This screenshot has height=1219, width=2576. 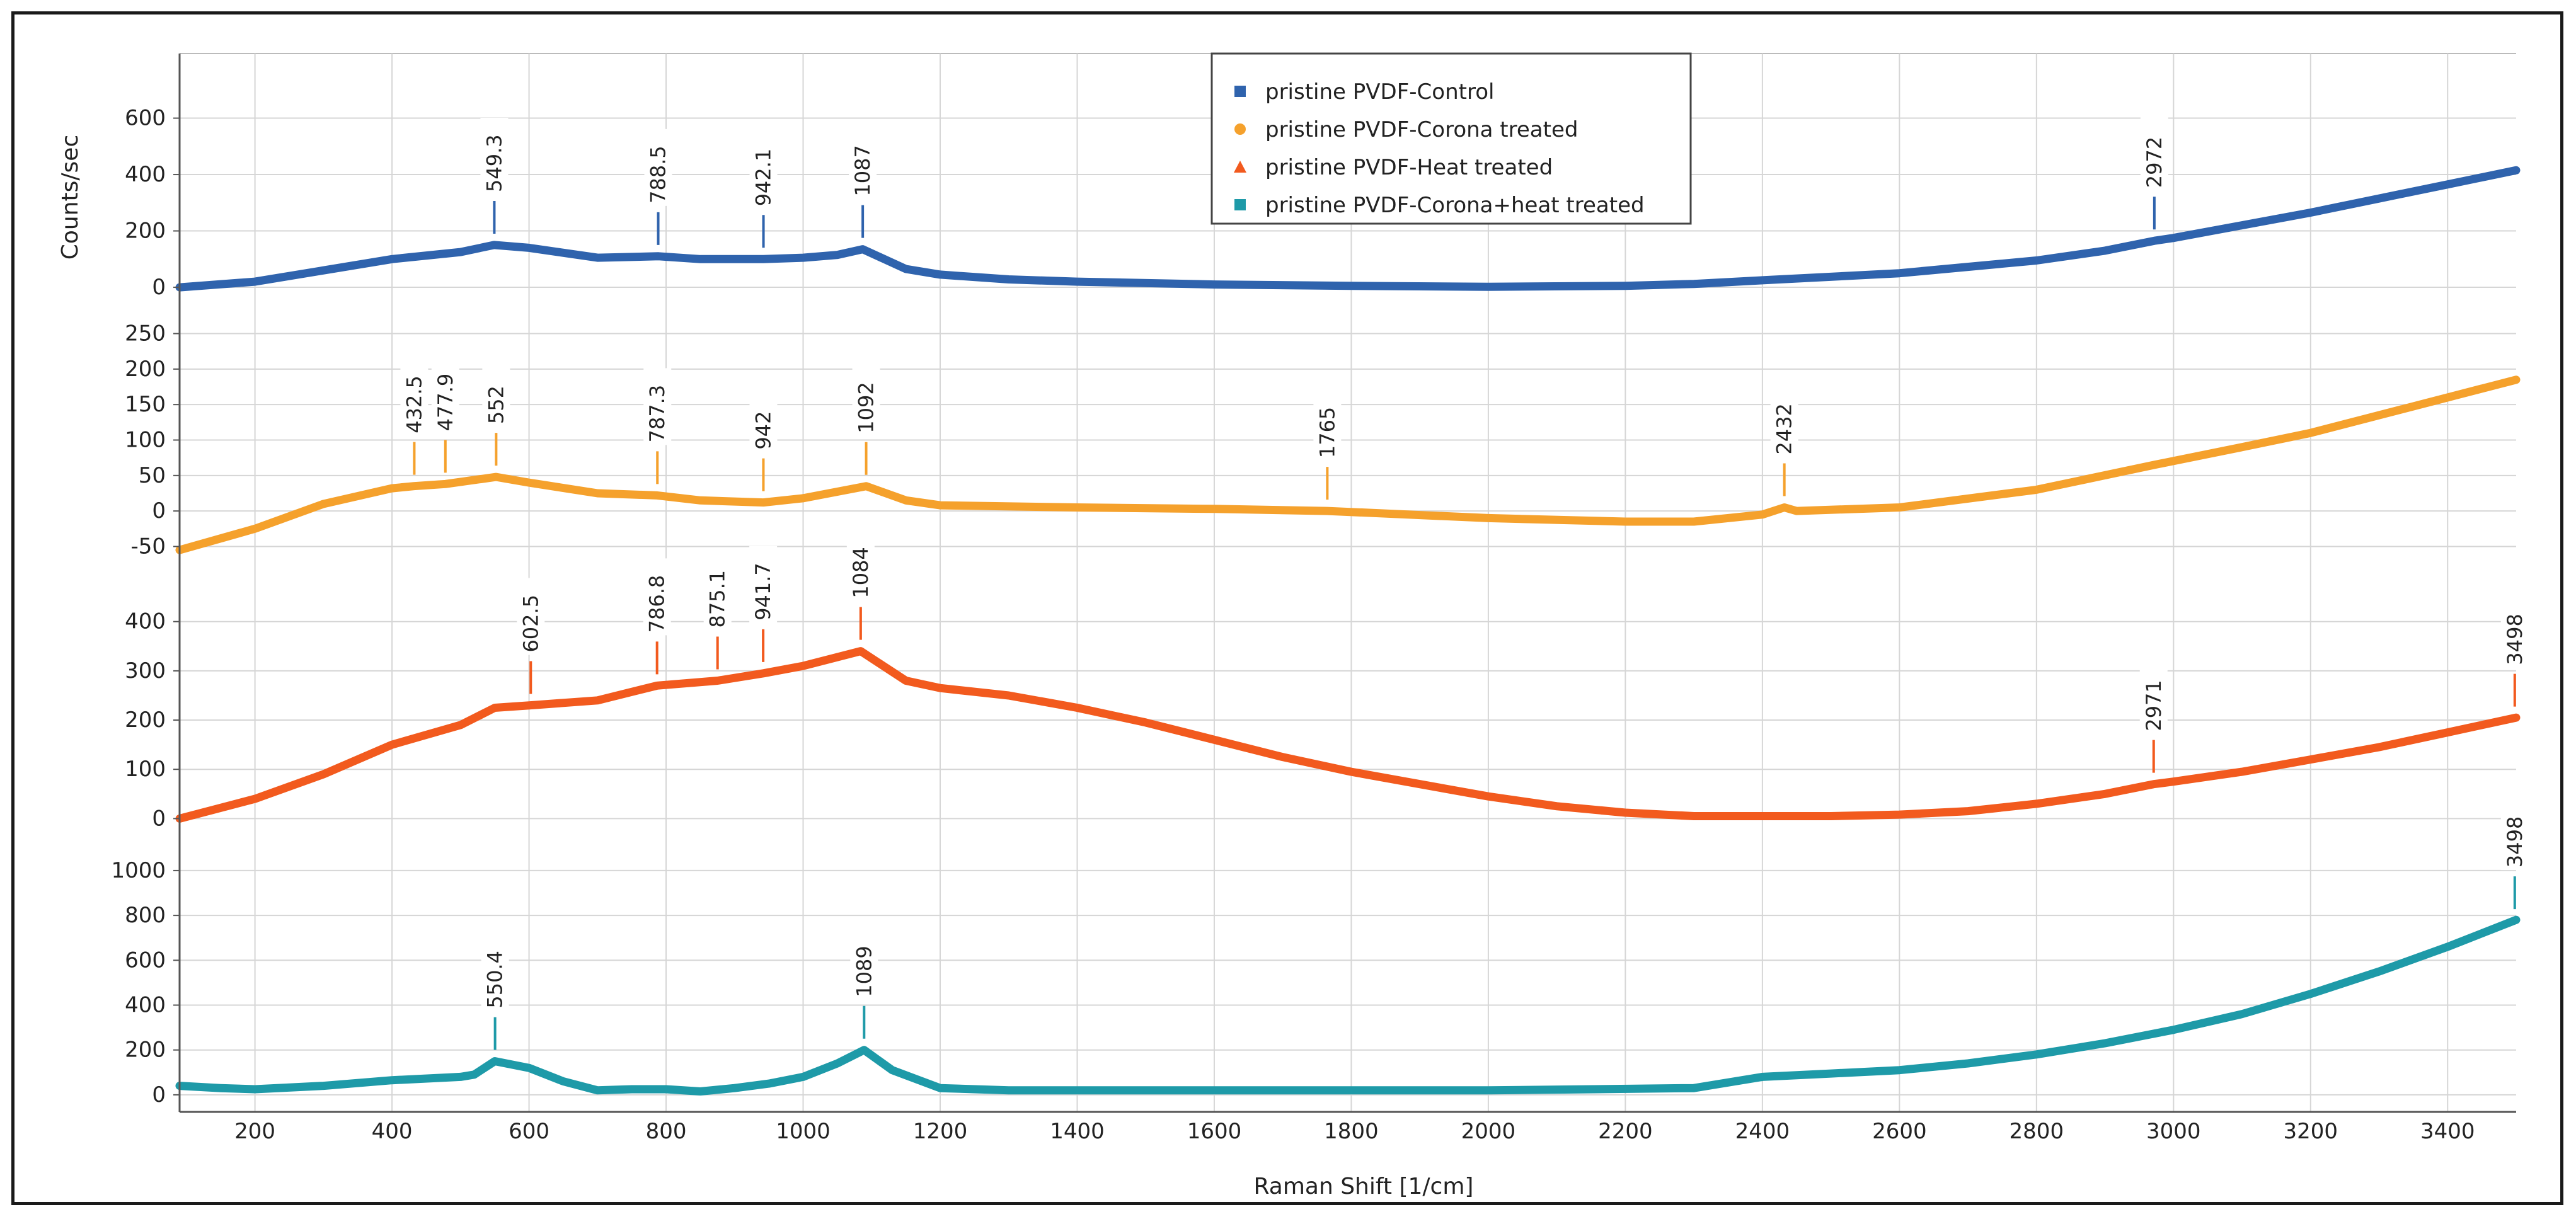 What do you see at coordinates (764, 178) in the screenshot?
I see `peak-label: 942.1` at bounding box center [764, 178].